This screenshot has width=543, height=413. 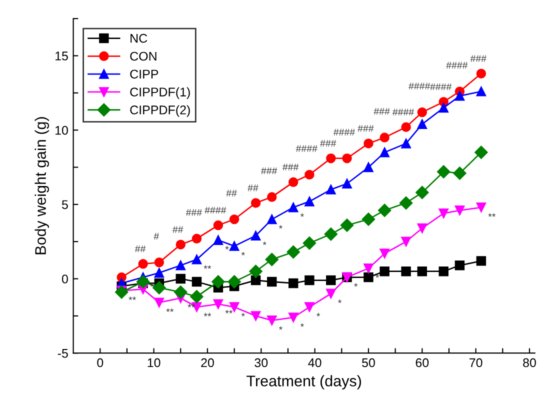 What do you see at coordinates (304, 382) in the screenshot?
I see `x-axis-title: Treatment (days)` at bounding box center [304, 382].